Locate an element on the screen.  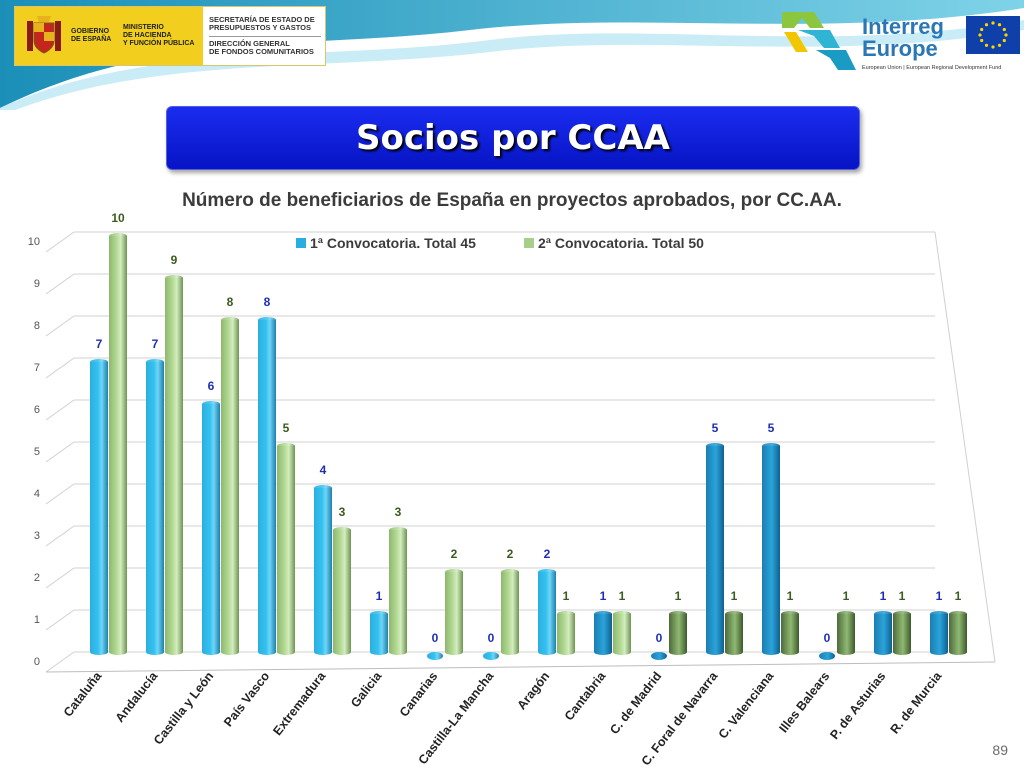
data-label-series2: 3 is located at coordinates (342, 512).